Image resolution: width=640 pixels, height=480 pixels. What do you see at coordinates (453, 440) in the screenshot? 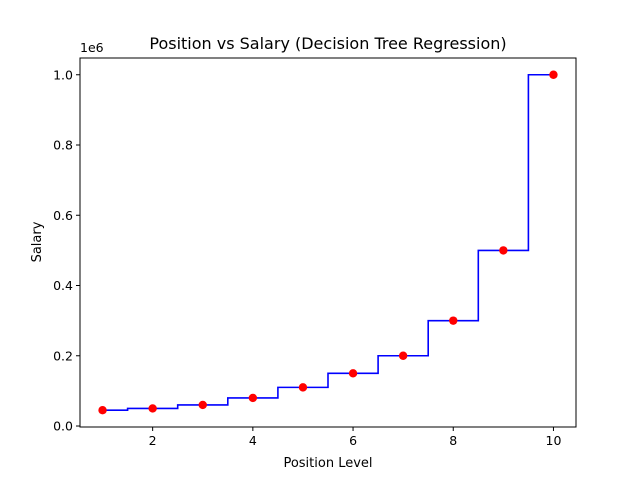
I see `x-tick-label: 8` at bounding box center [453, 440].